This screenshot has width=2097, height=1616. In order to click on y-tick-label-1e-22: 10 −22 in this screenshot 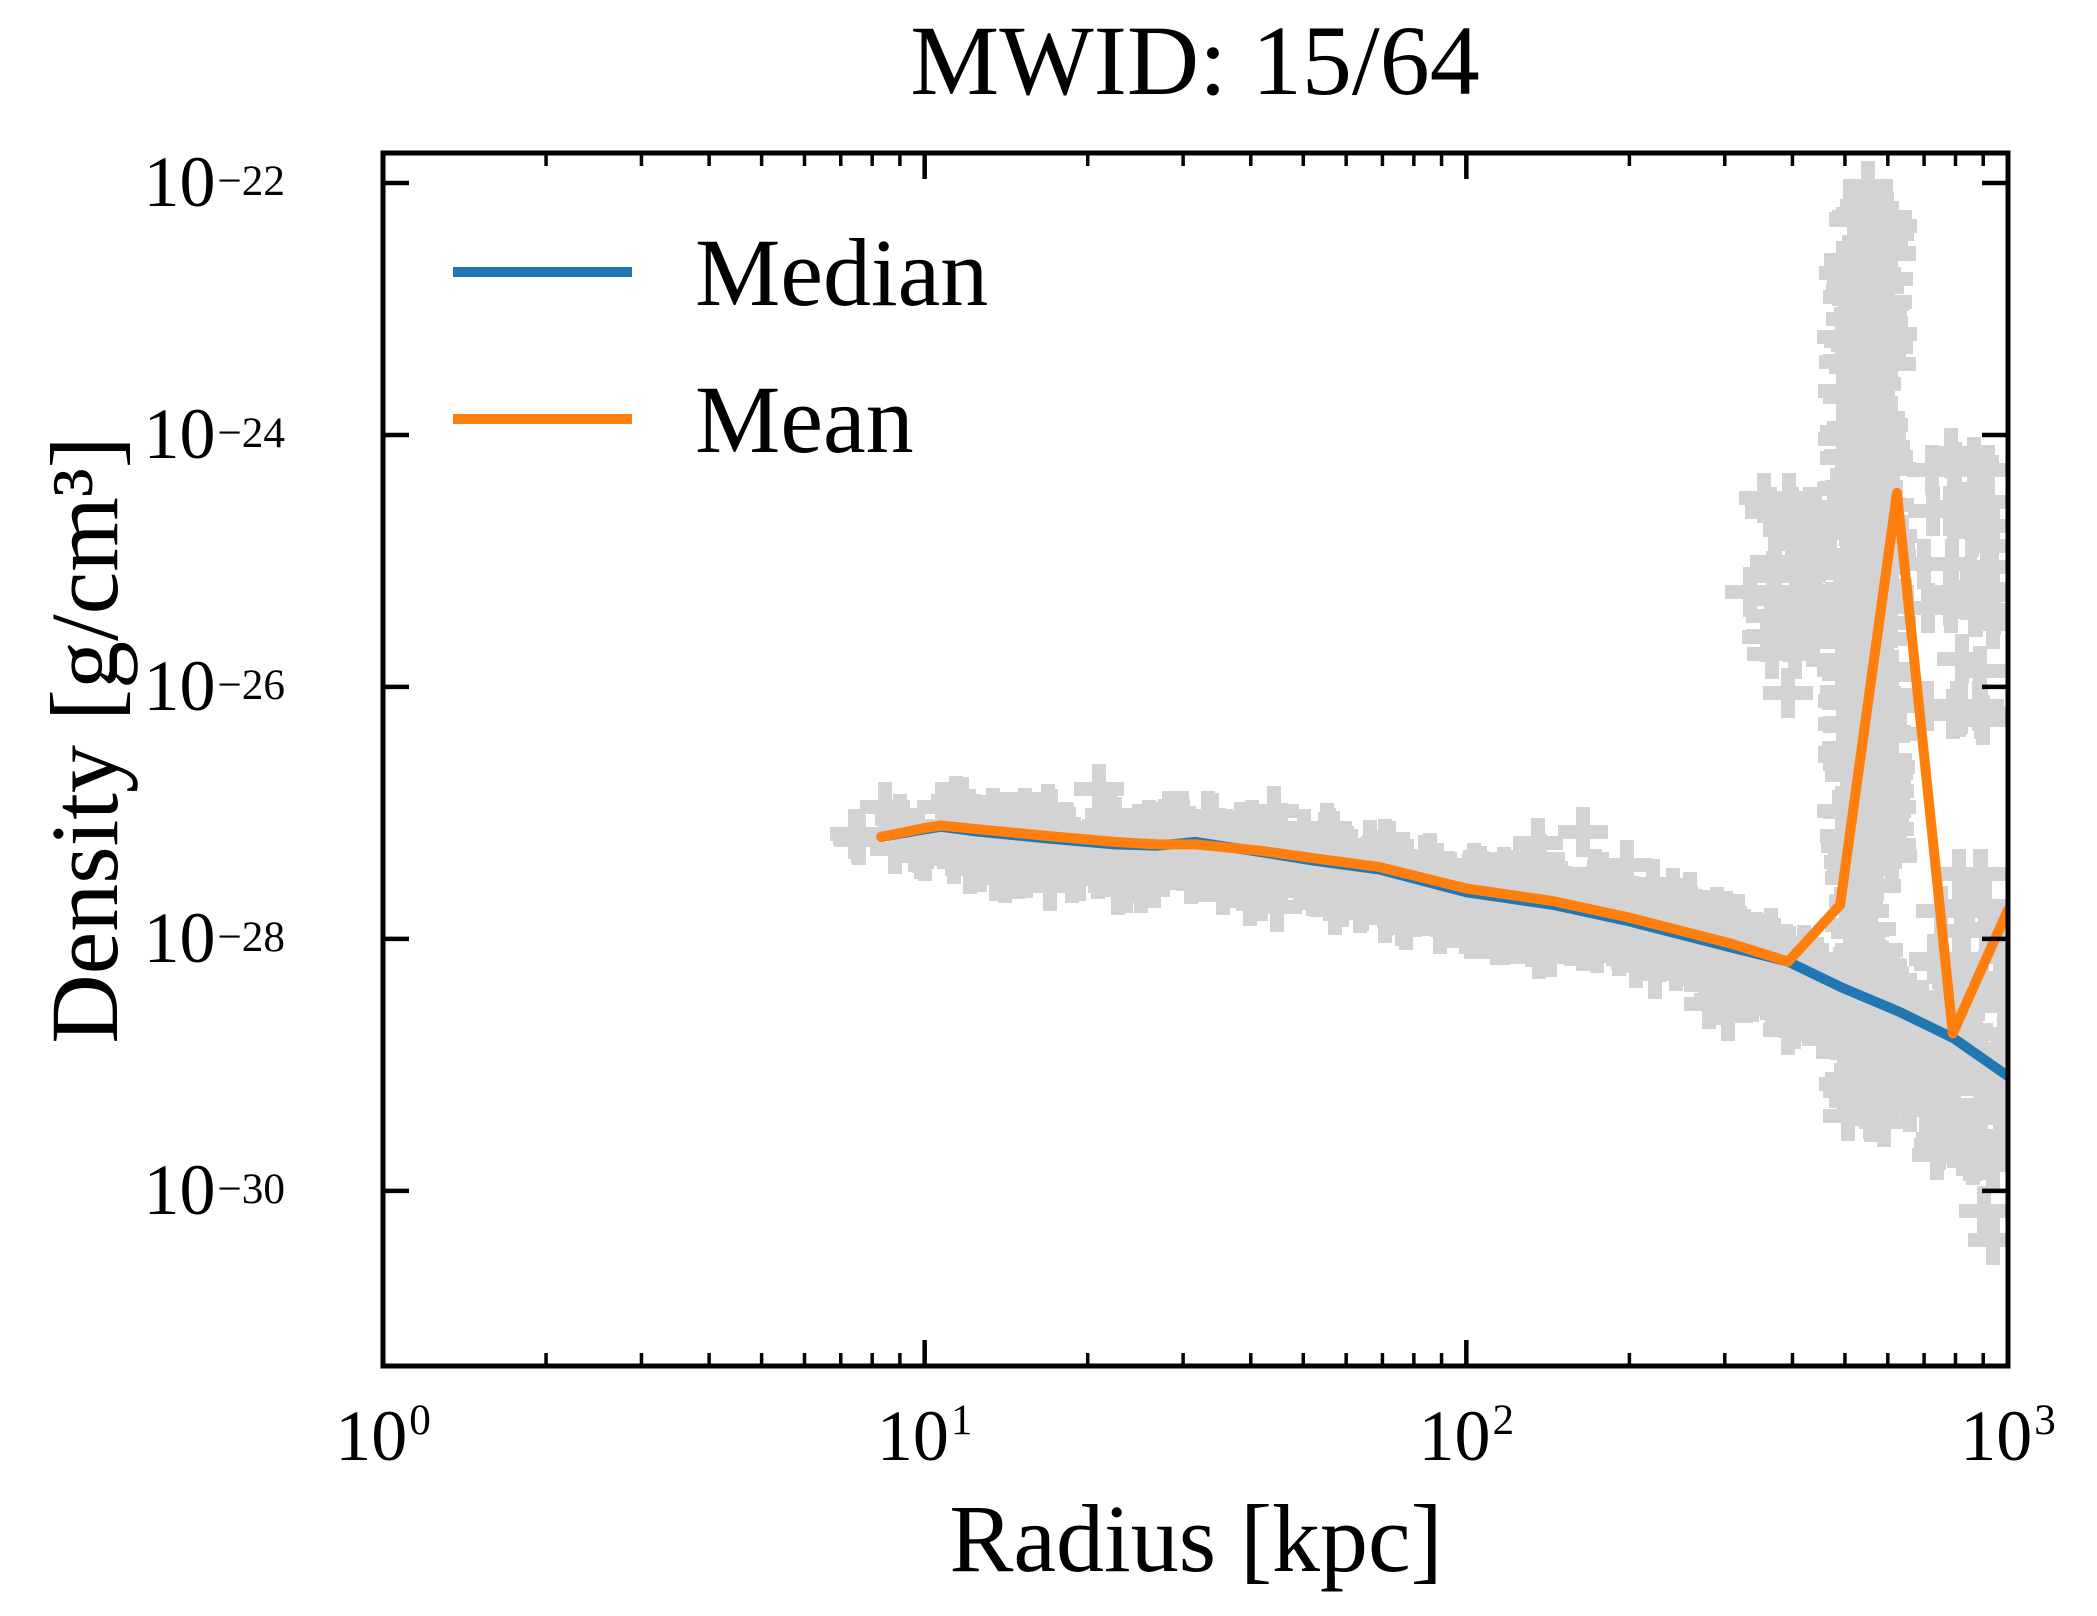, I will do `click(214, 182)`.